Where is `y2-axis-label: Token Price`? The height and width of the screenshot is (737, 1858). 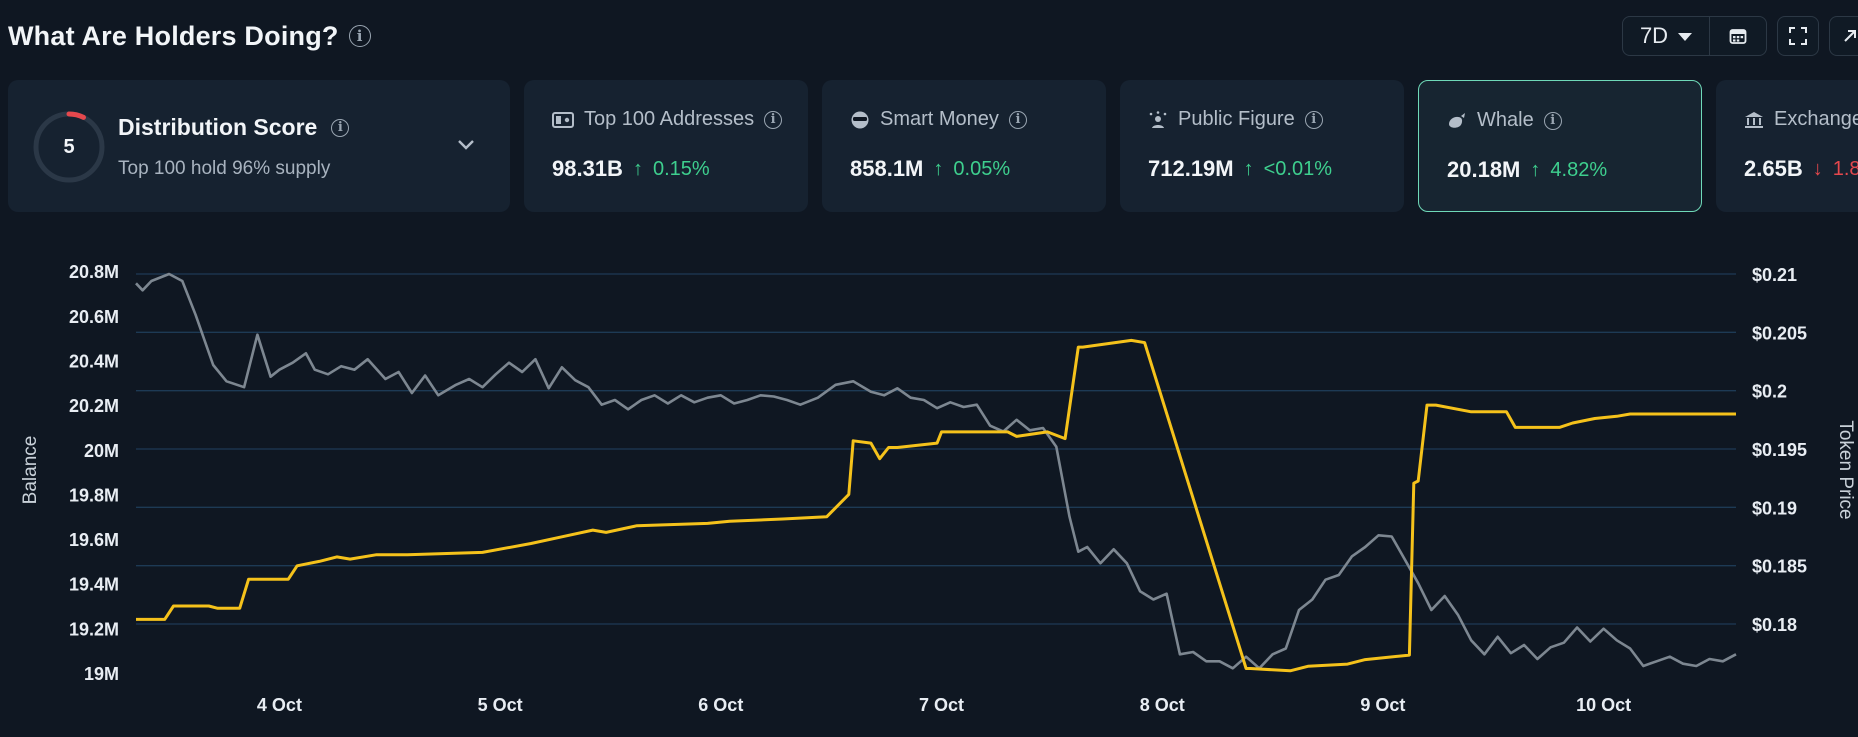
y2-axis-label: Token Price is located at coordinates (1845, 469).